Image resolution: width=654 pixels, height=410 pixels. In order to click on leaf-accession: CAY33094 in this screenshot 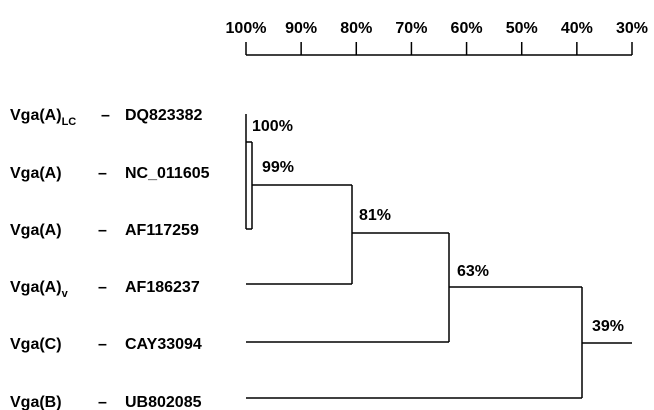, I will do `click(163, 344)`.